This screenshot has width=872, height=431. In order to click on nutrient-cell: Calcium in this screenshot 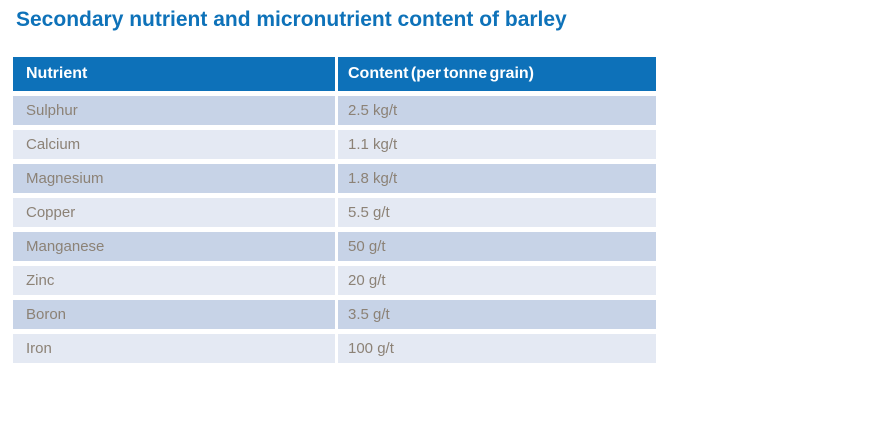, I will do `click(174, 142)`.